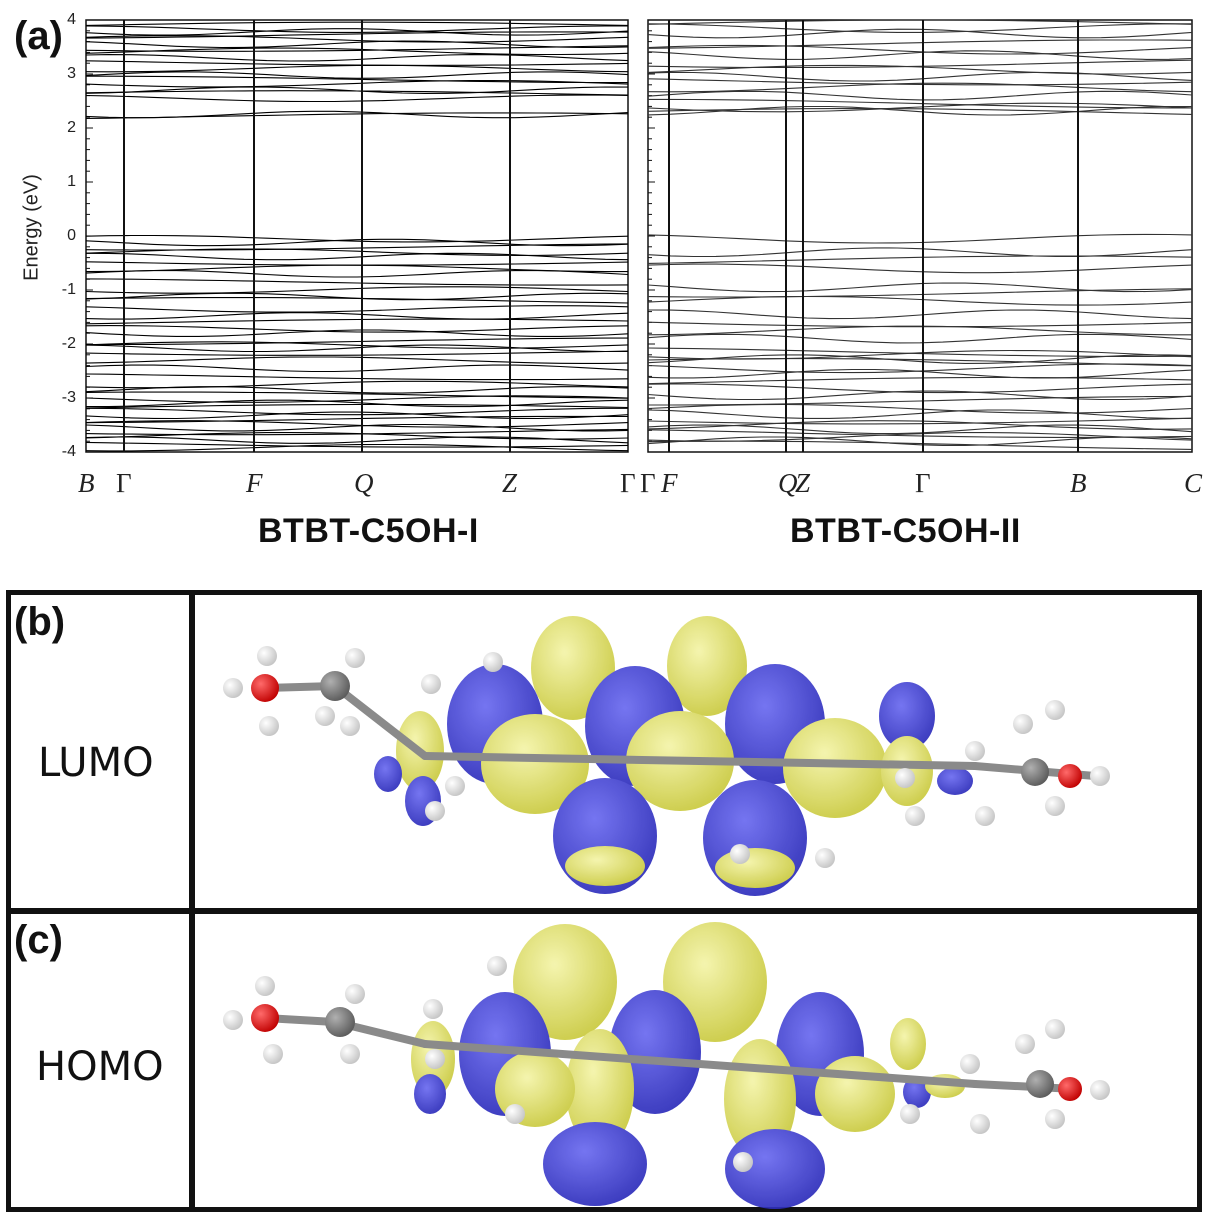  Describe the element at coordinates (604, 911) in the screenshot. I see `table-horizontal-divider` at that location.